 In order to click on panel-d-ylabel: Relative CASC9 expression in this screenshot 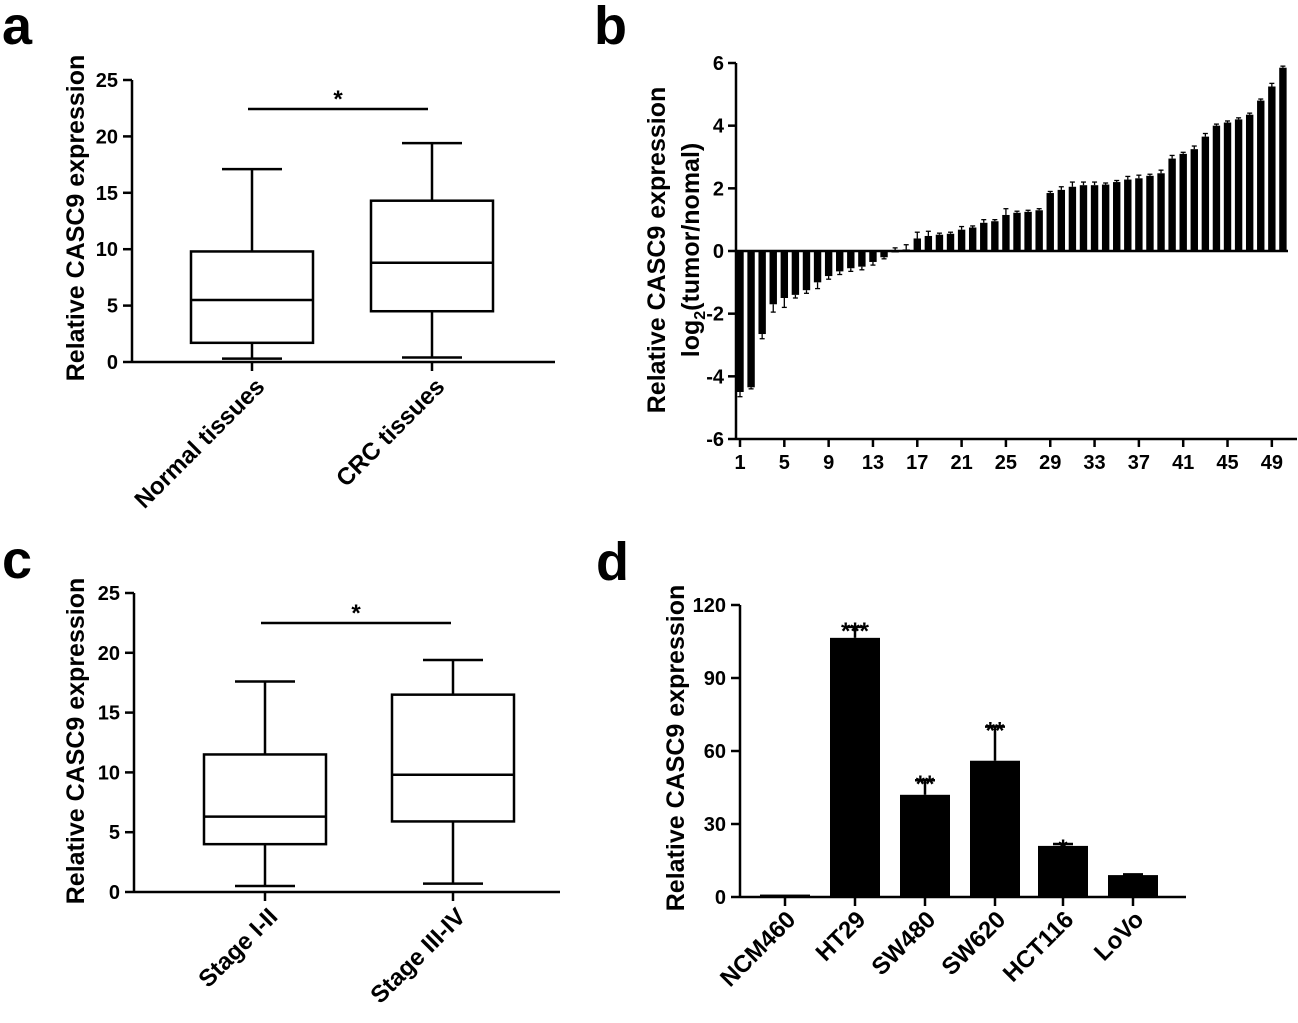, I will do `click(676, 748)`.